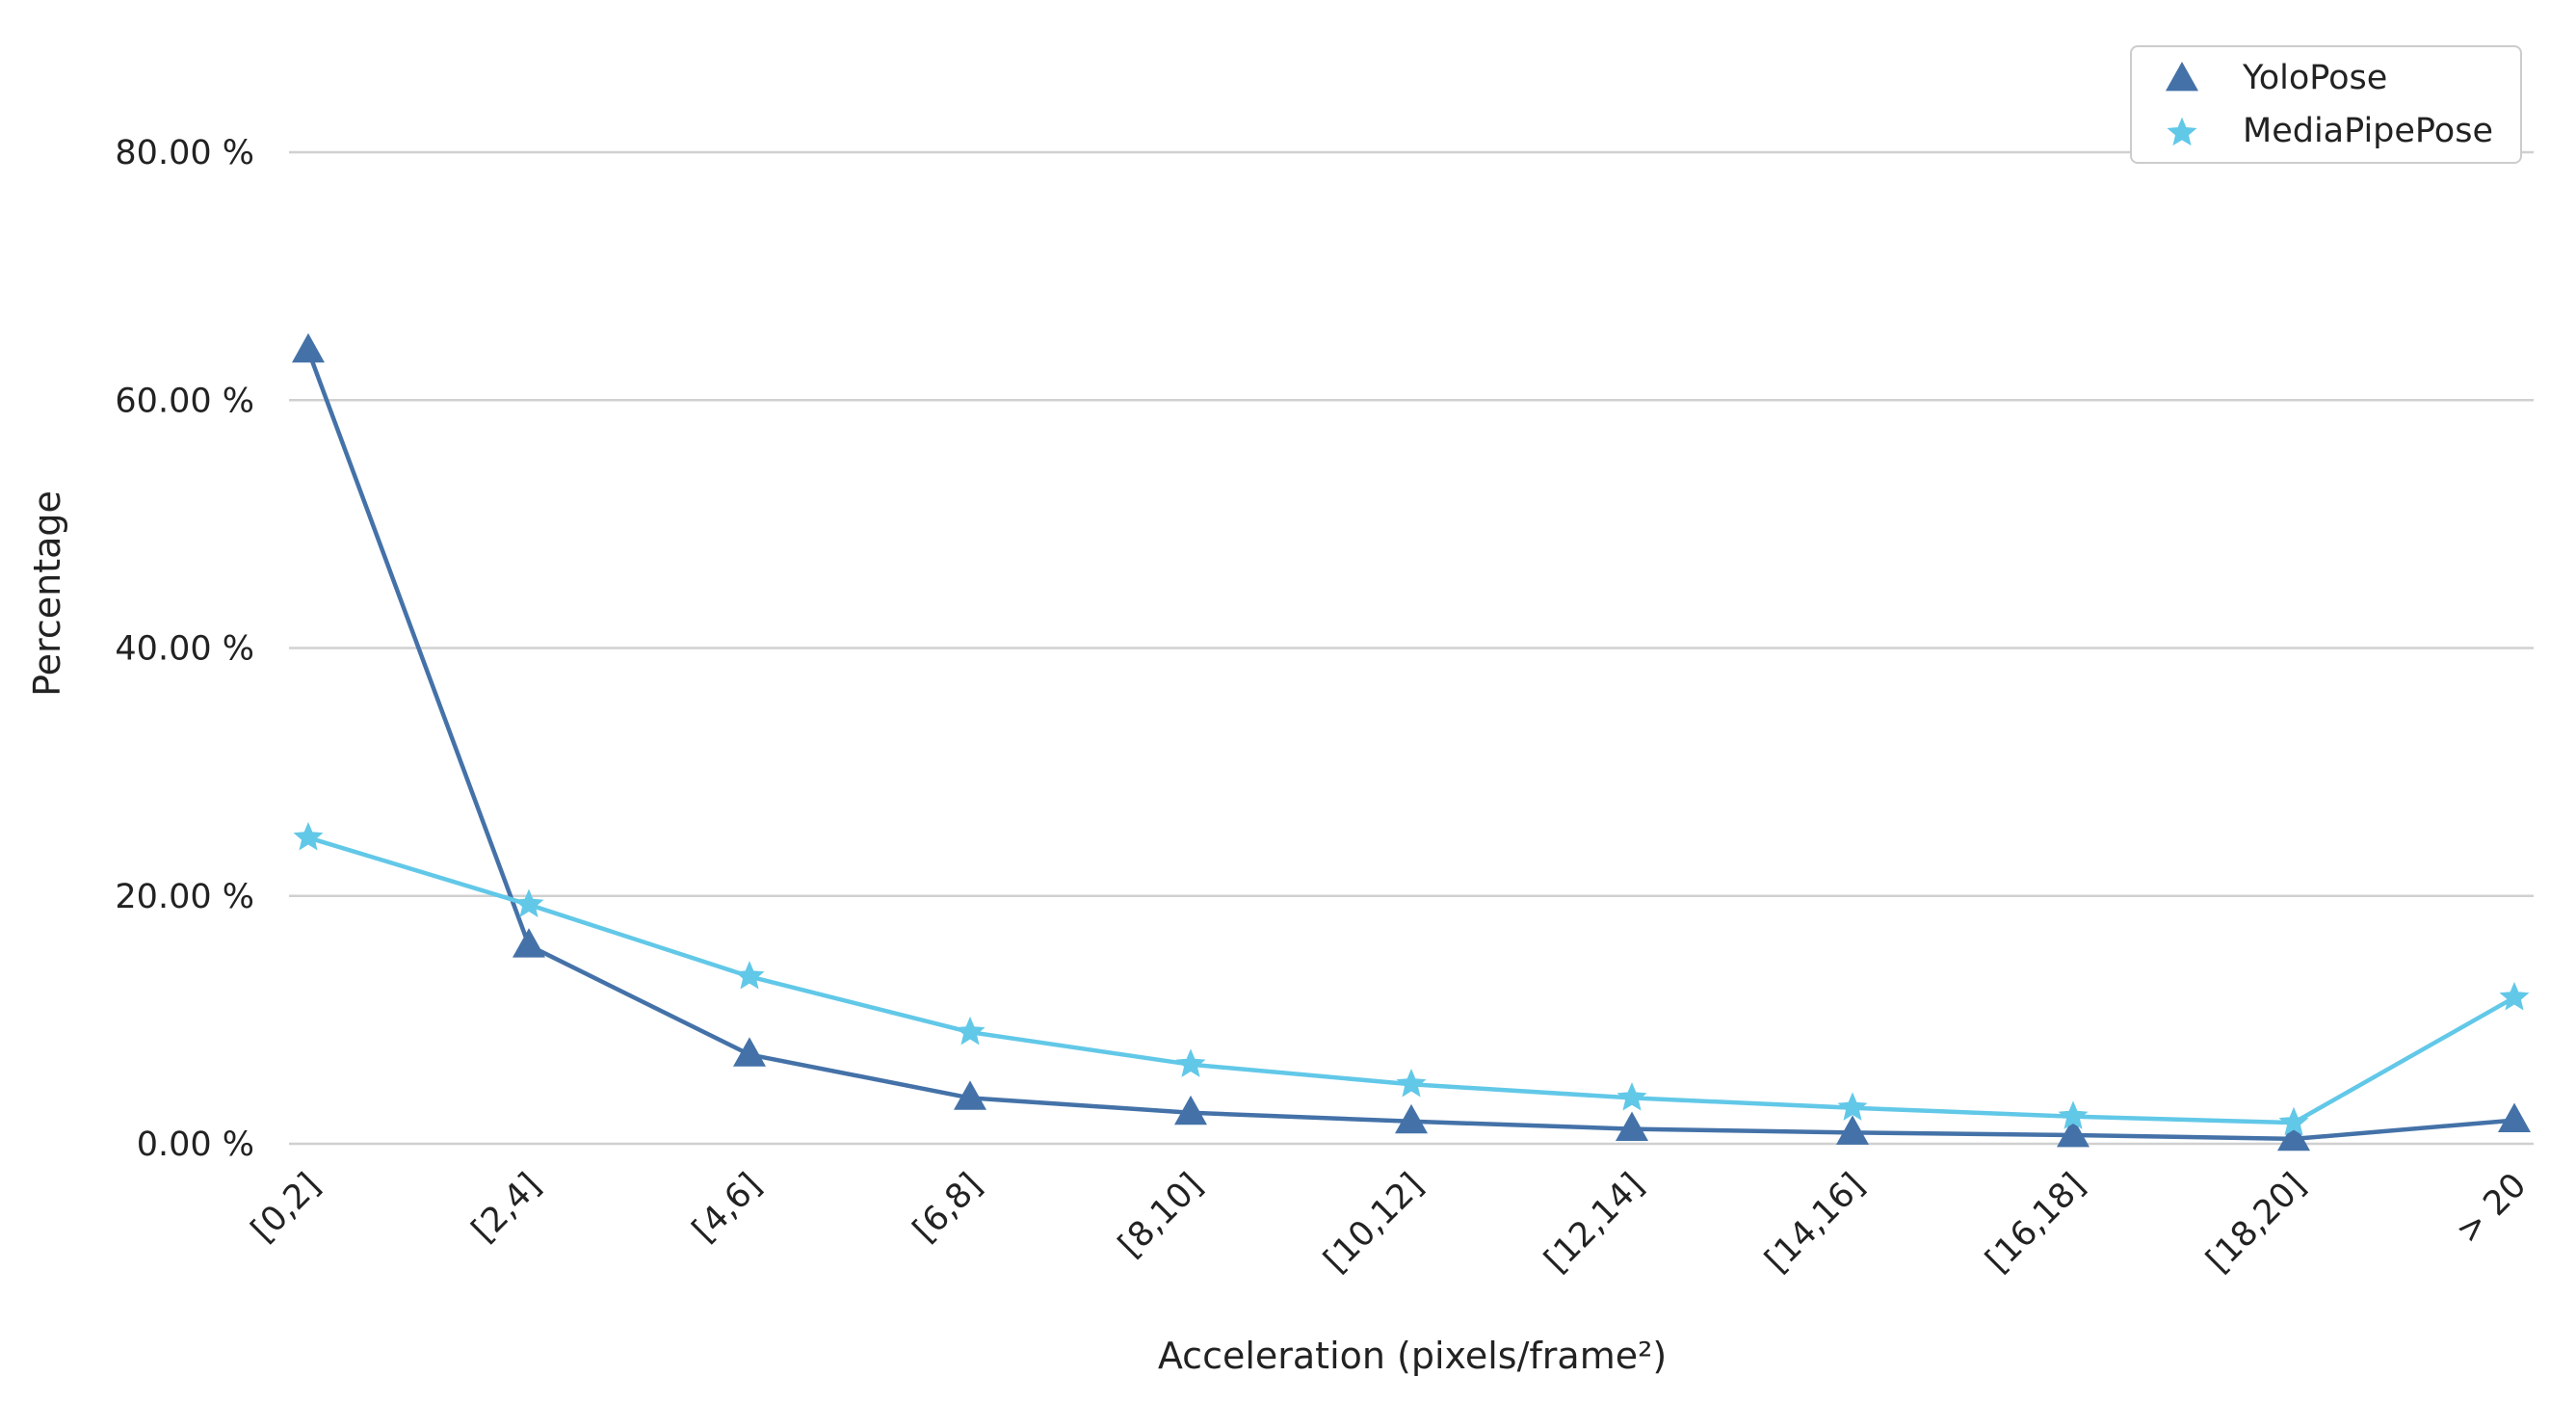 This screenshot has width=2576, height=1403. I want to click on legend-frame, so click(2326, 105).